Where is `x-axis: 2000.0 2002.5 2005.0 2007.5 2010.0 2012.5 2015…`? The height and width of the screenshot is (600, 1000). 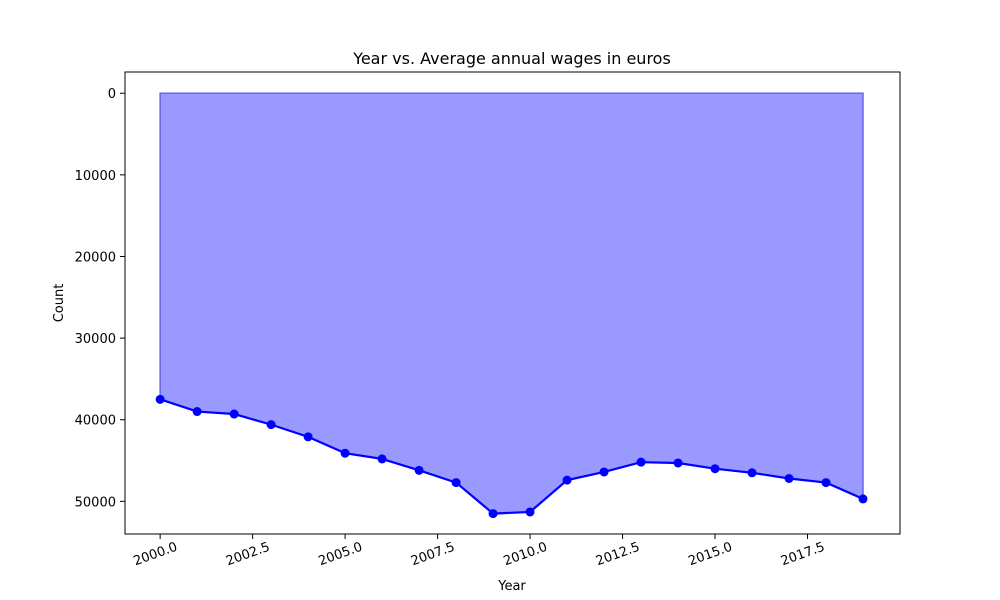 x-axis: 2000.0 2002.5 2005.0 2007.5 2010.0 2012.5 2015… is located at coordinates (479, 551).